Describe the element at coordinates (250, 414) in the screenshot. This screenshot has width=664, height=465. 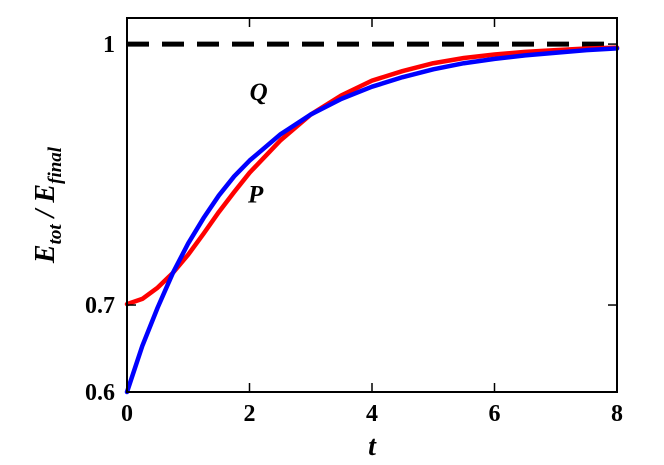
I see `x-tick-label: 2` at that location.